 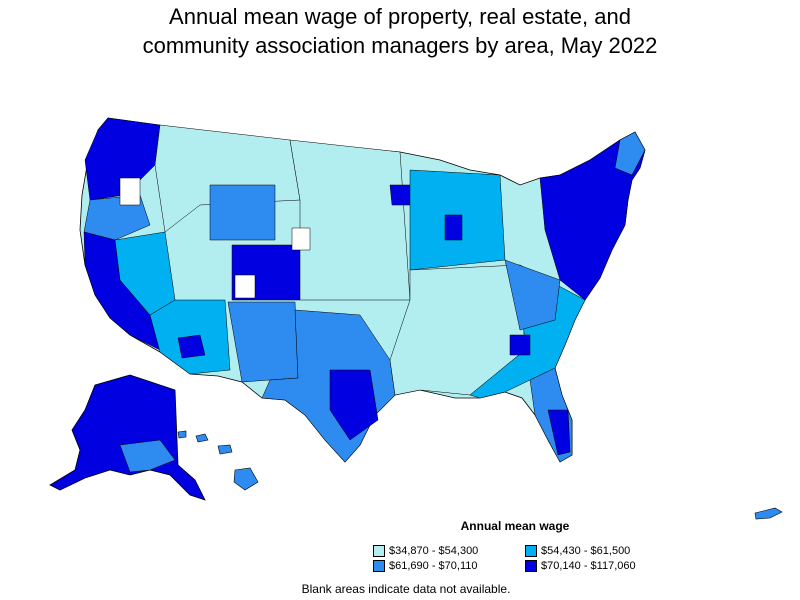 What do you see at coordinates (242, 212) in the screenshot?
I see `region-wyoming` at bounding box center [242, 212].